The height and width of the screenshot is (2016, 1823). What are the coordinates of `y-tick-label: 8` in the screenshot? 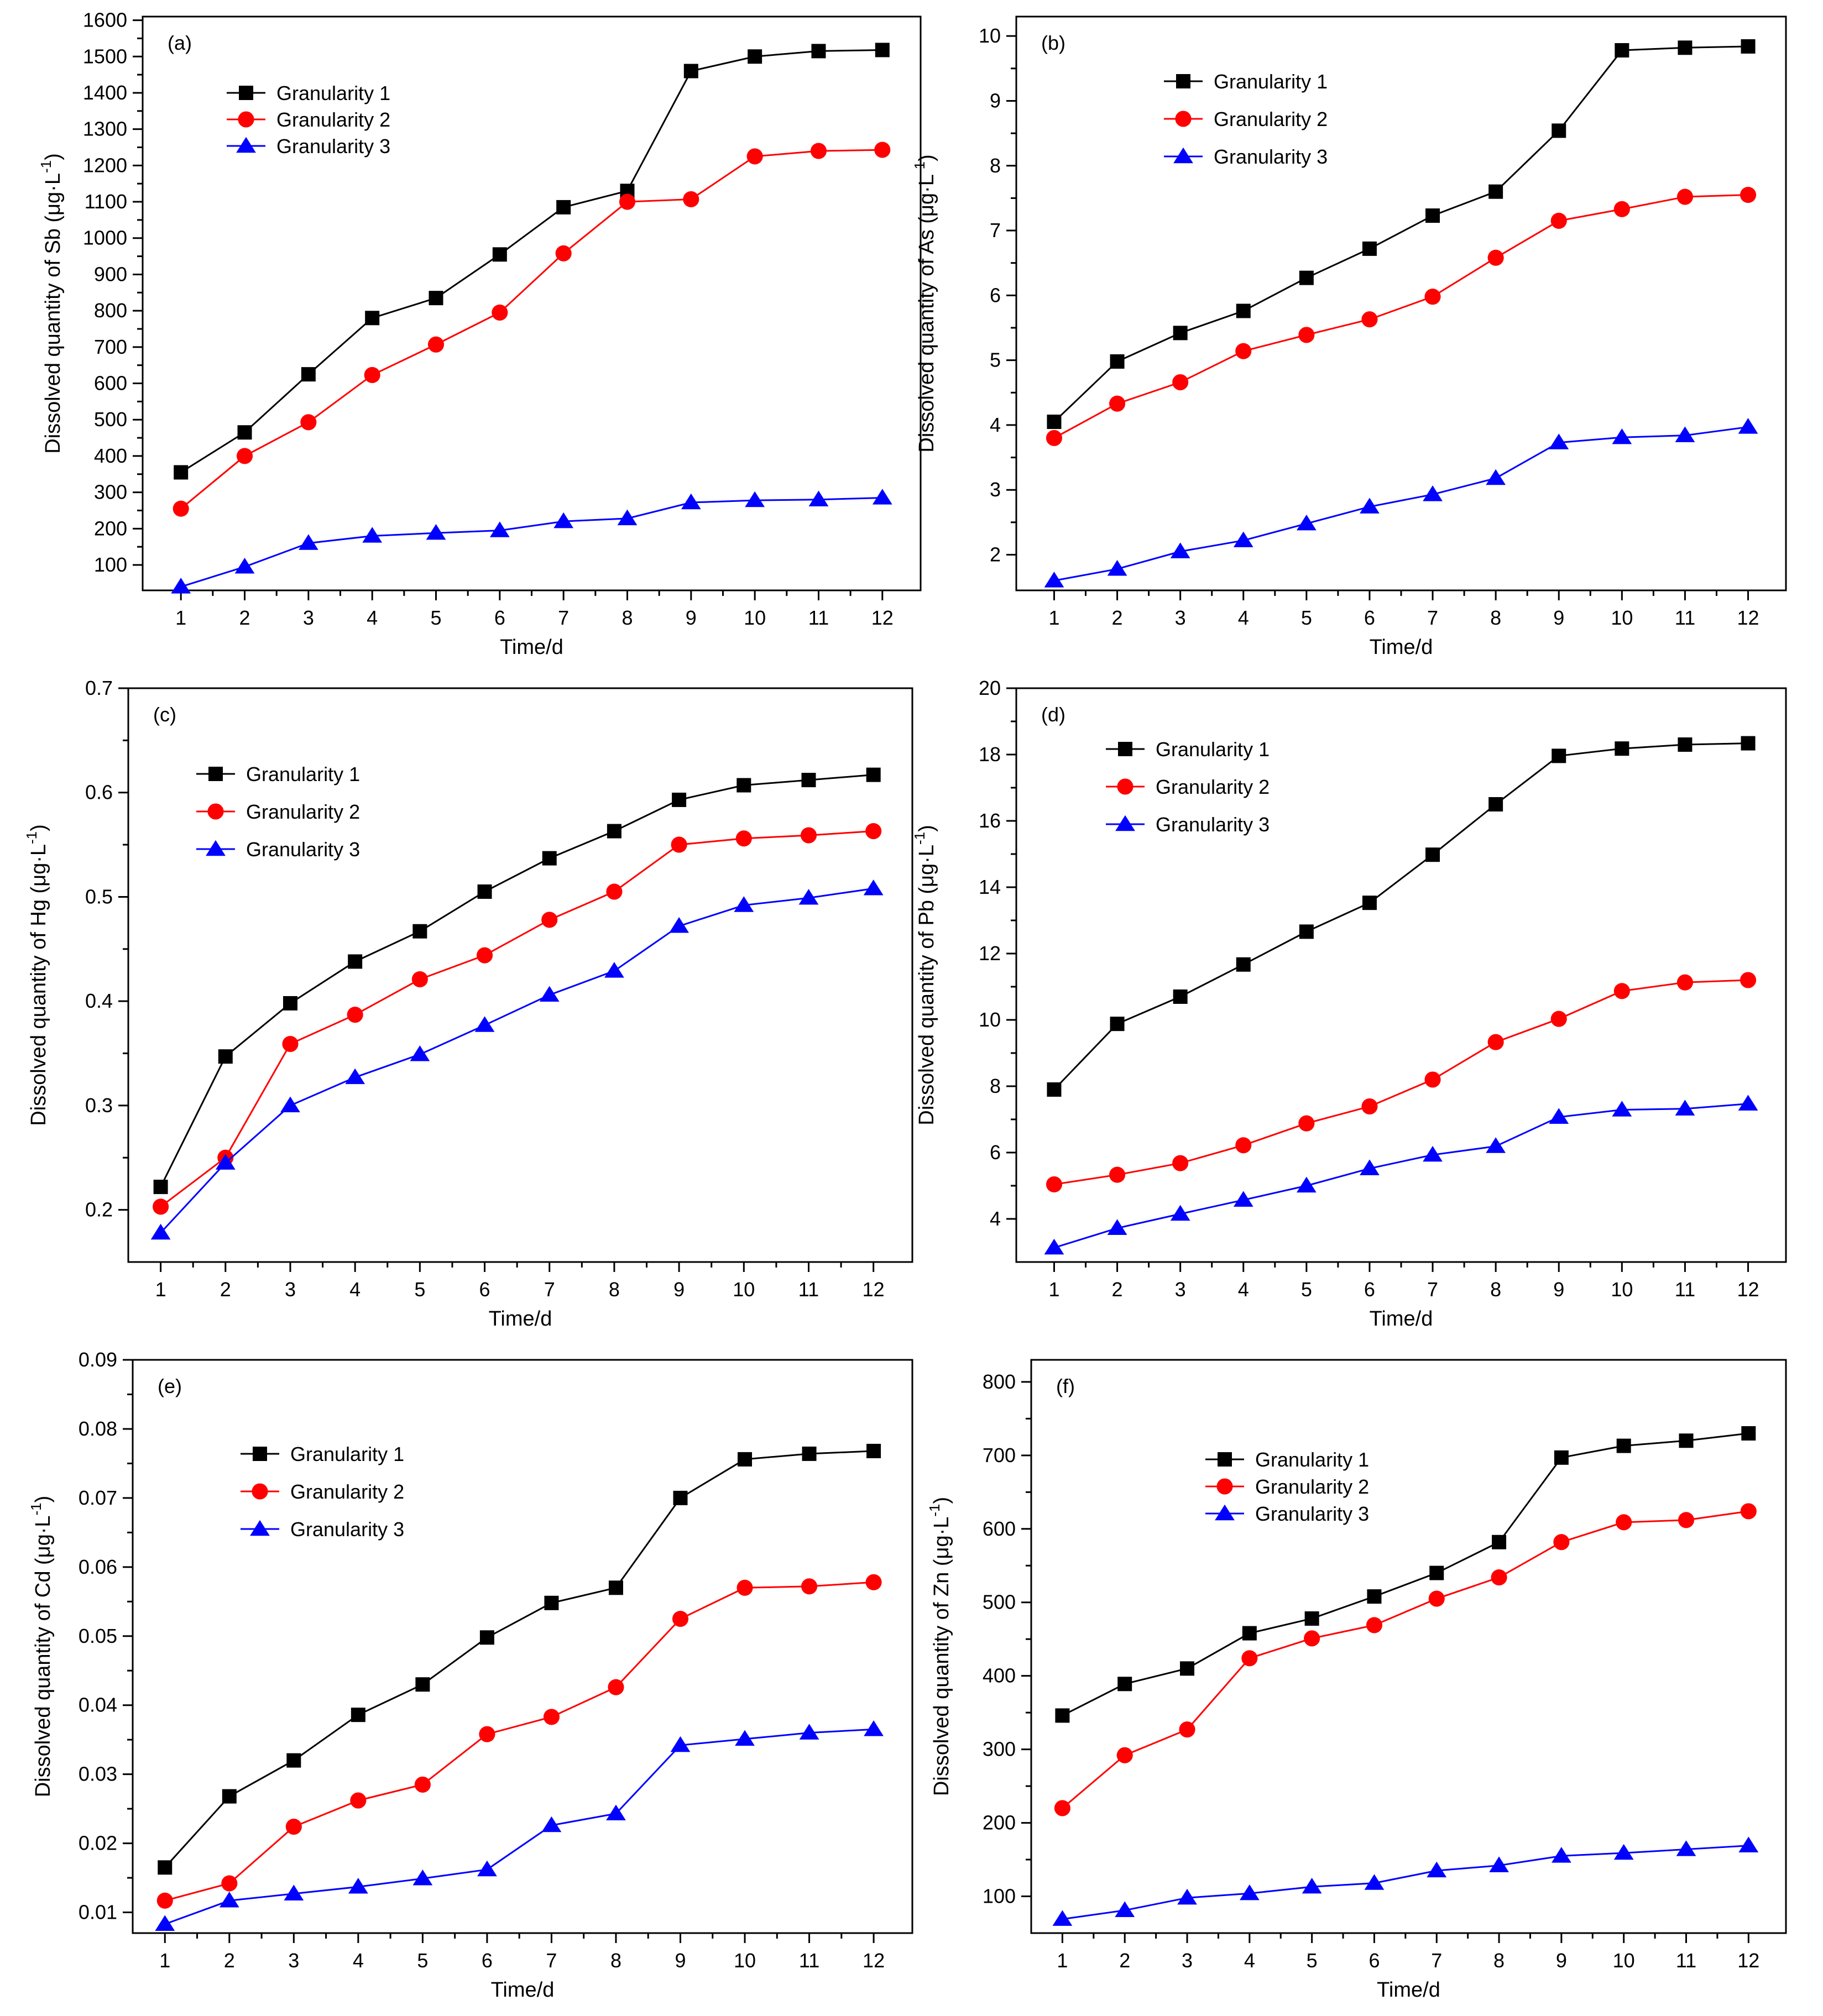 It's located at (996, 165).